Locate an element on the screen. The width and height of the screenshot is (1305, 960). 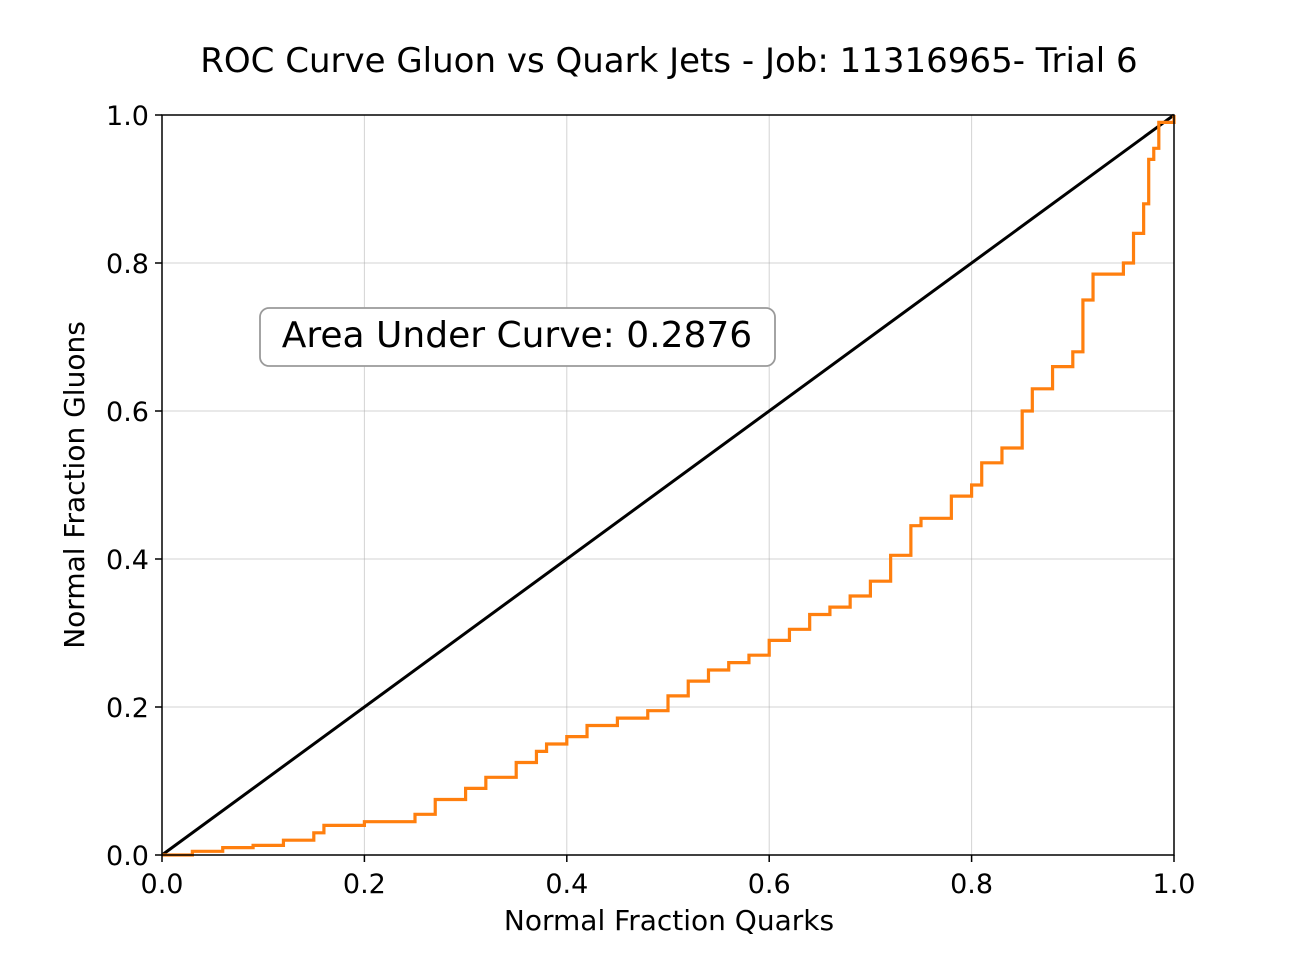
x-tick-label: 0.0 is located at coordinates (162, 884).